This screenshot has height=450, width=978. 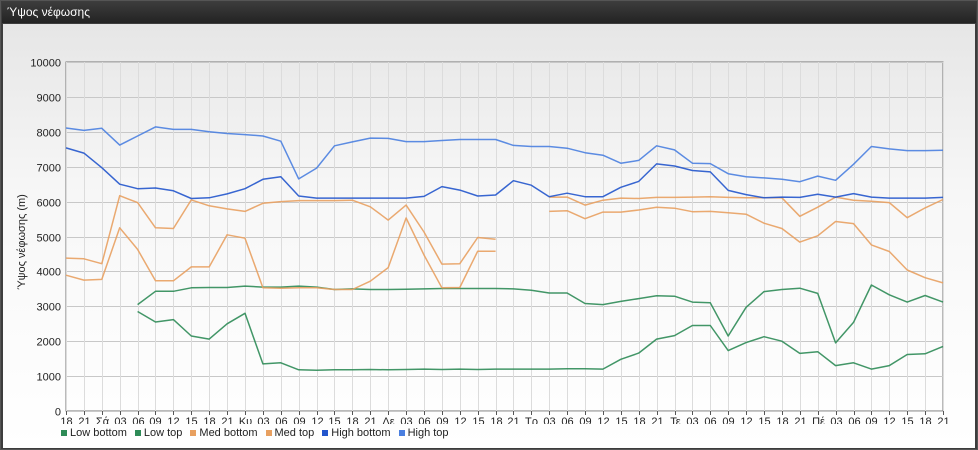 I want to click on y-tick-label: 7000, so click(x=49, y=169).